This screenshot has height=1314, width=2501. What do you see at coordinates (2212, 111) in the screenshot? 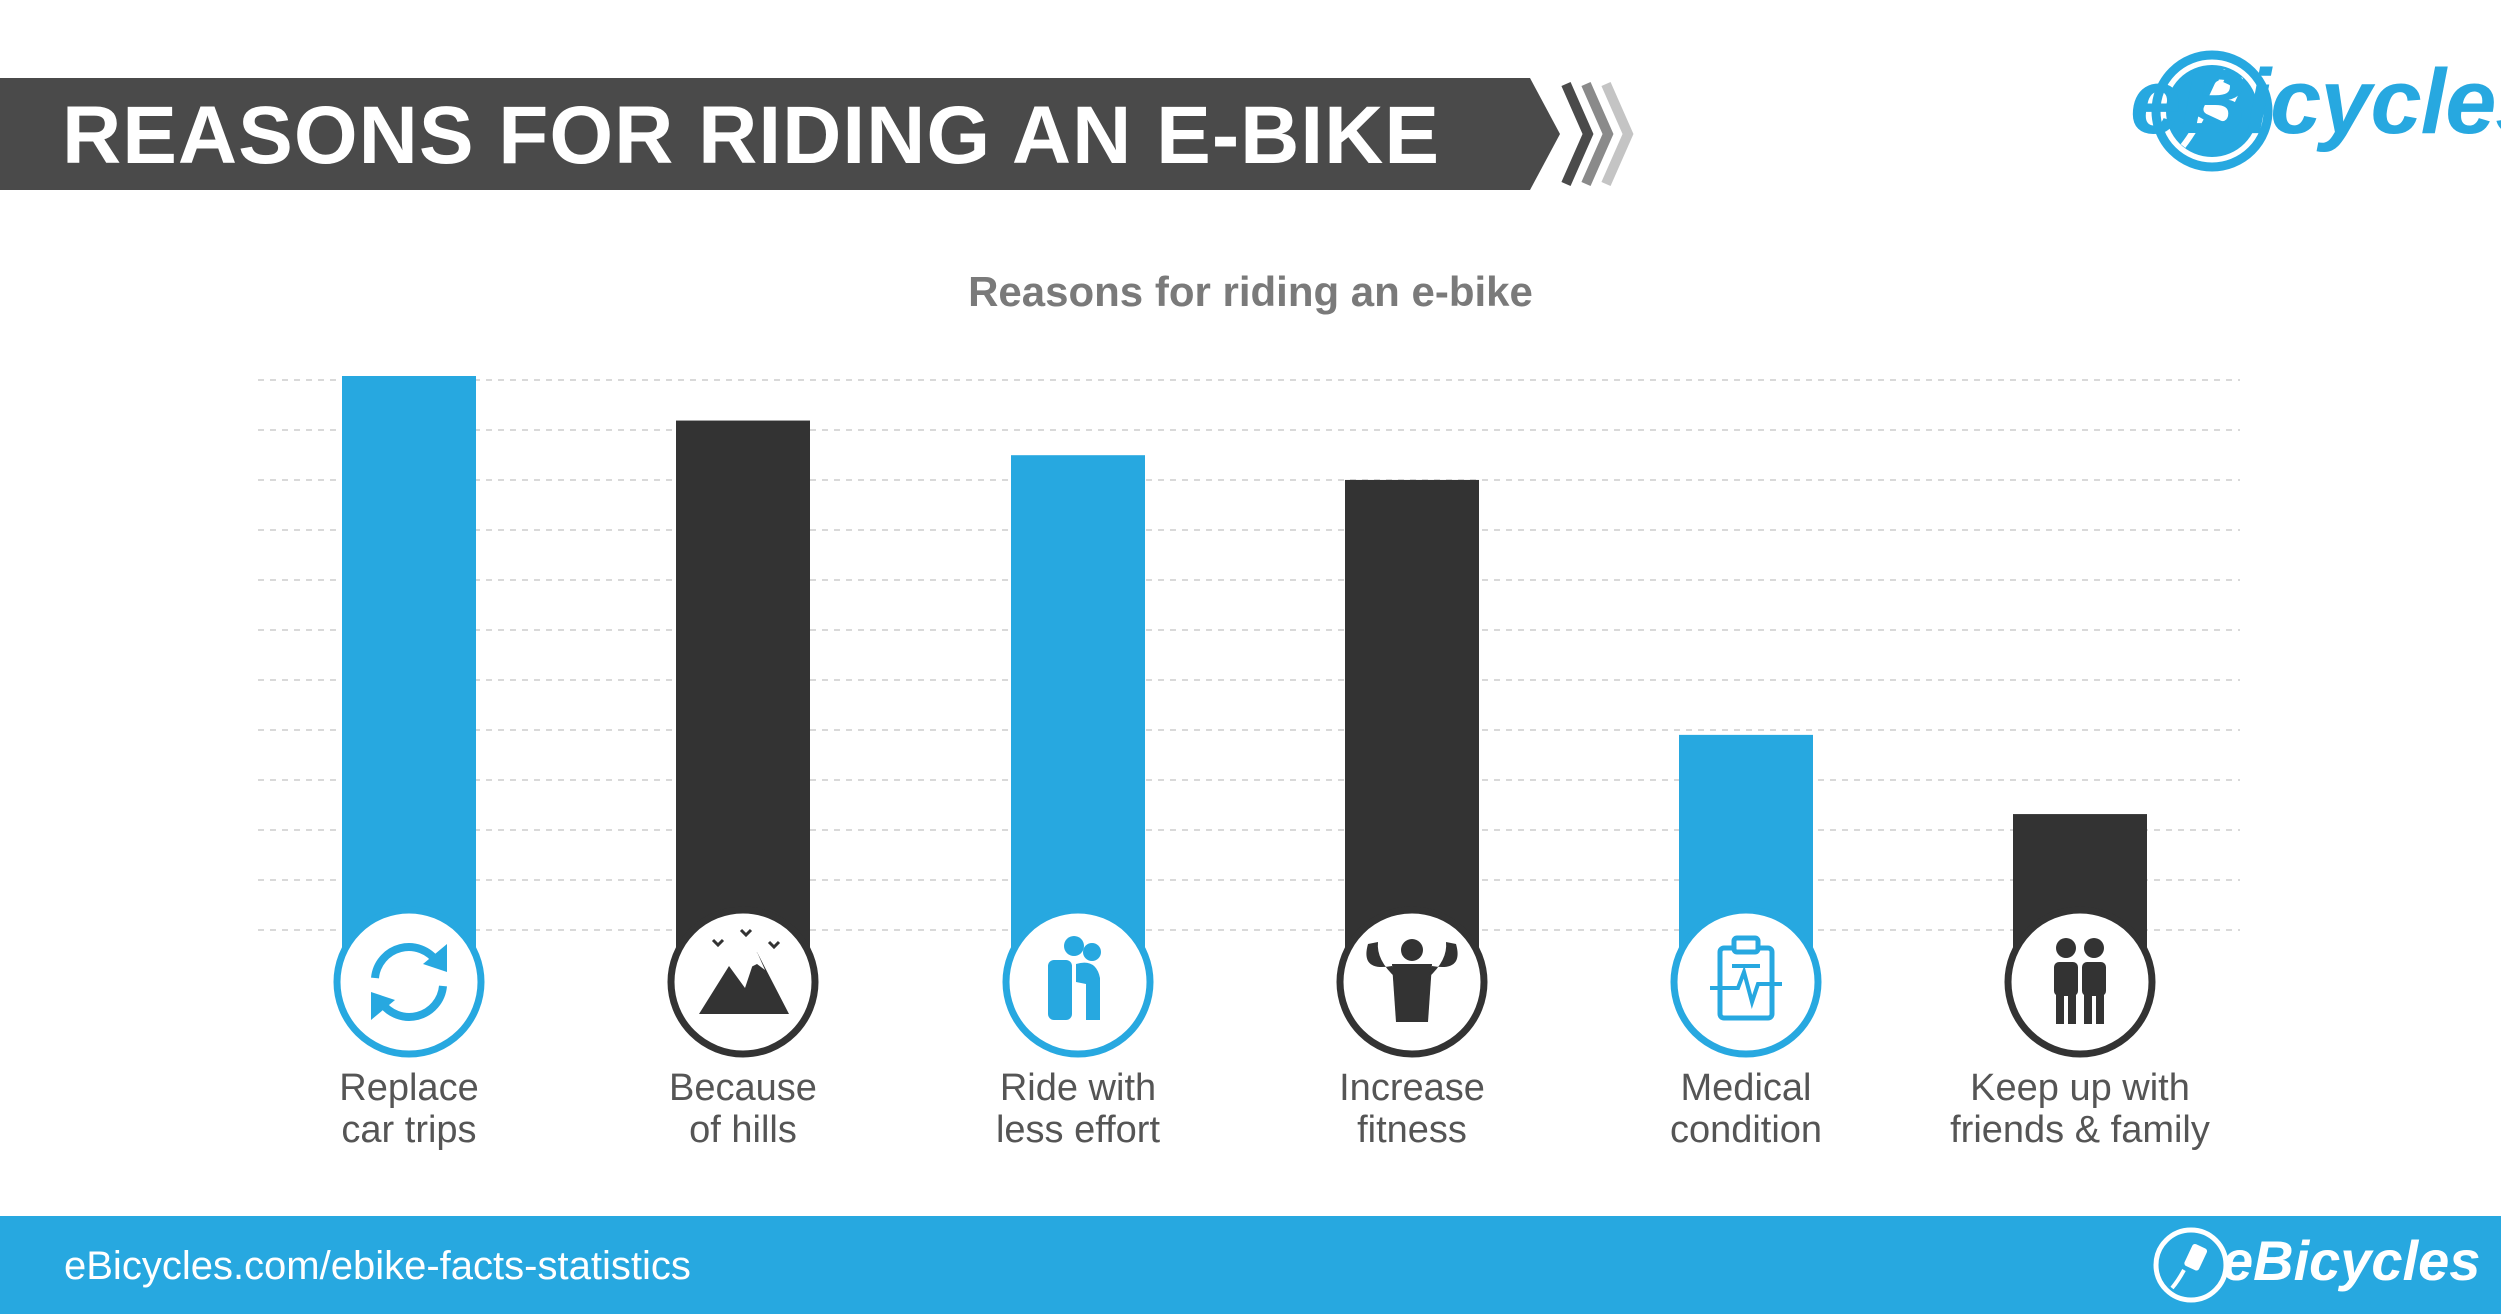
I see `brand-logo-icon` at bounding box center [2212, 111].